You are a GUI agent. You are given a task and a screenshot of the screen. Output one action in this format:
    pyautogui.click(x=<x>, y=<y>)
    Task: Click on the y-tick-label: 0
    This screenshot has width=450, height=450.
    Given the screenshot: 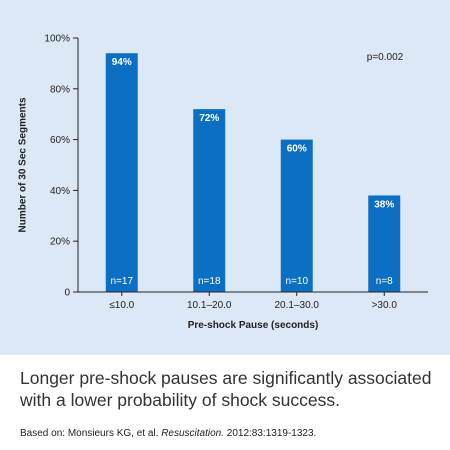 What is the action you would take?
    pyautogui.click(x=67, y=293)
    